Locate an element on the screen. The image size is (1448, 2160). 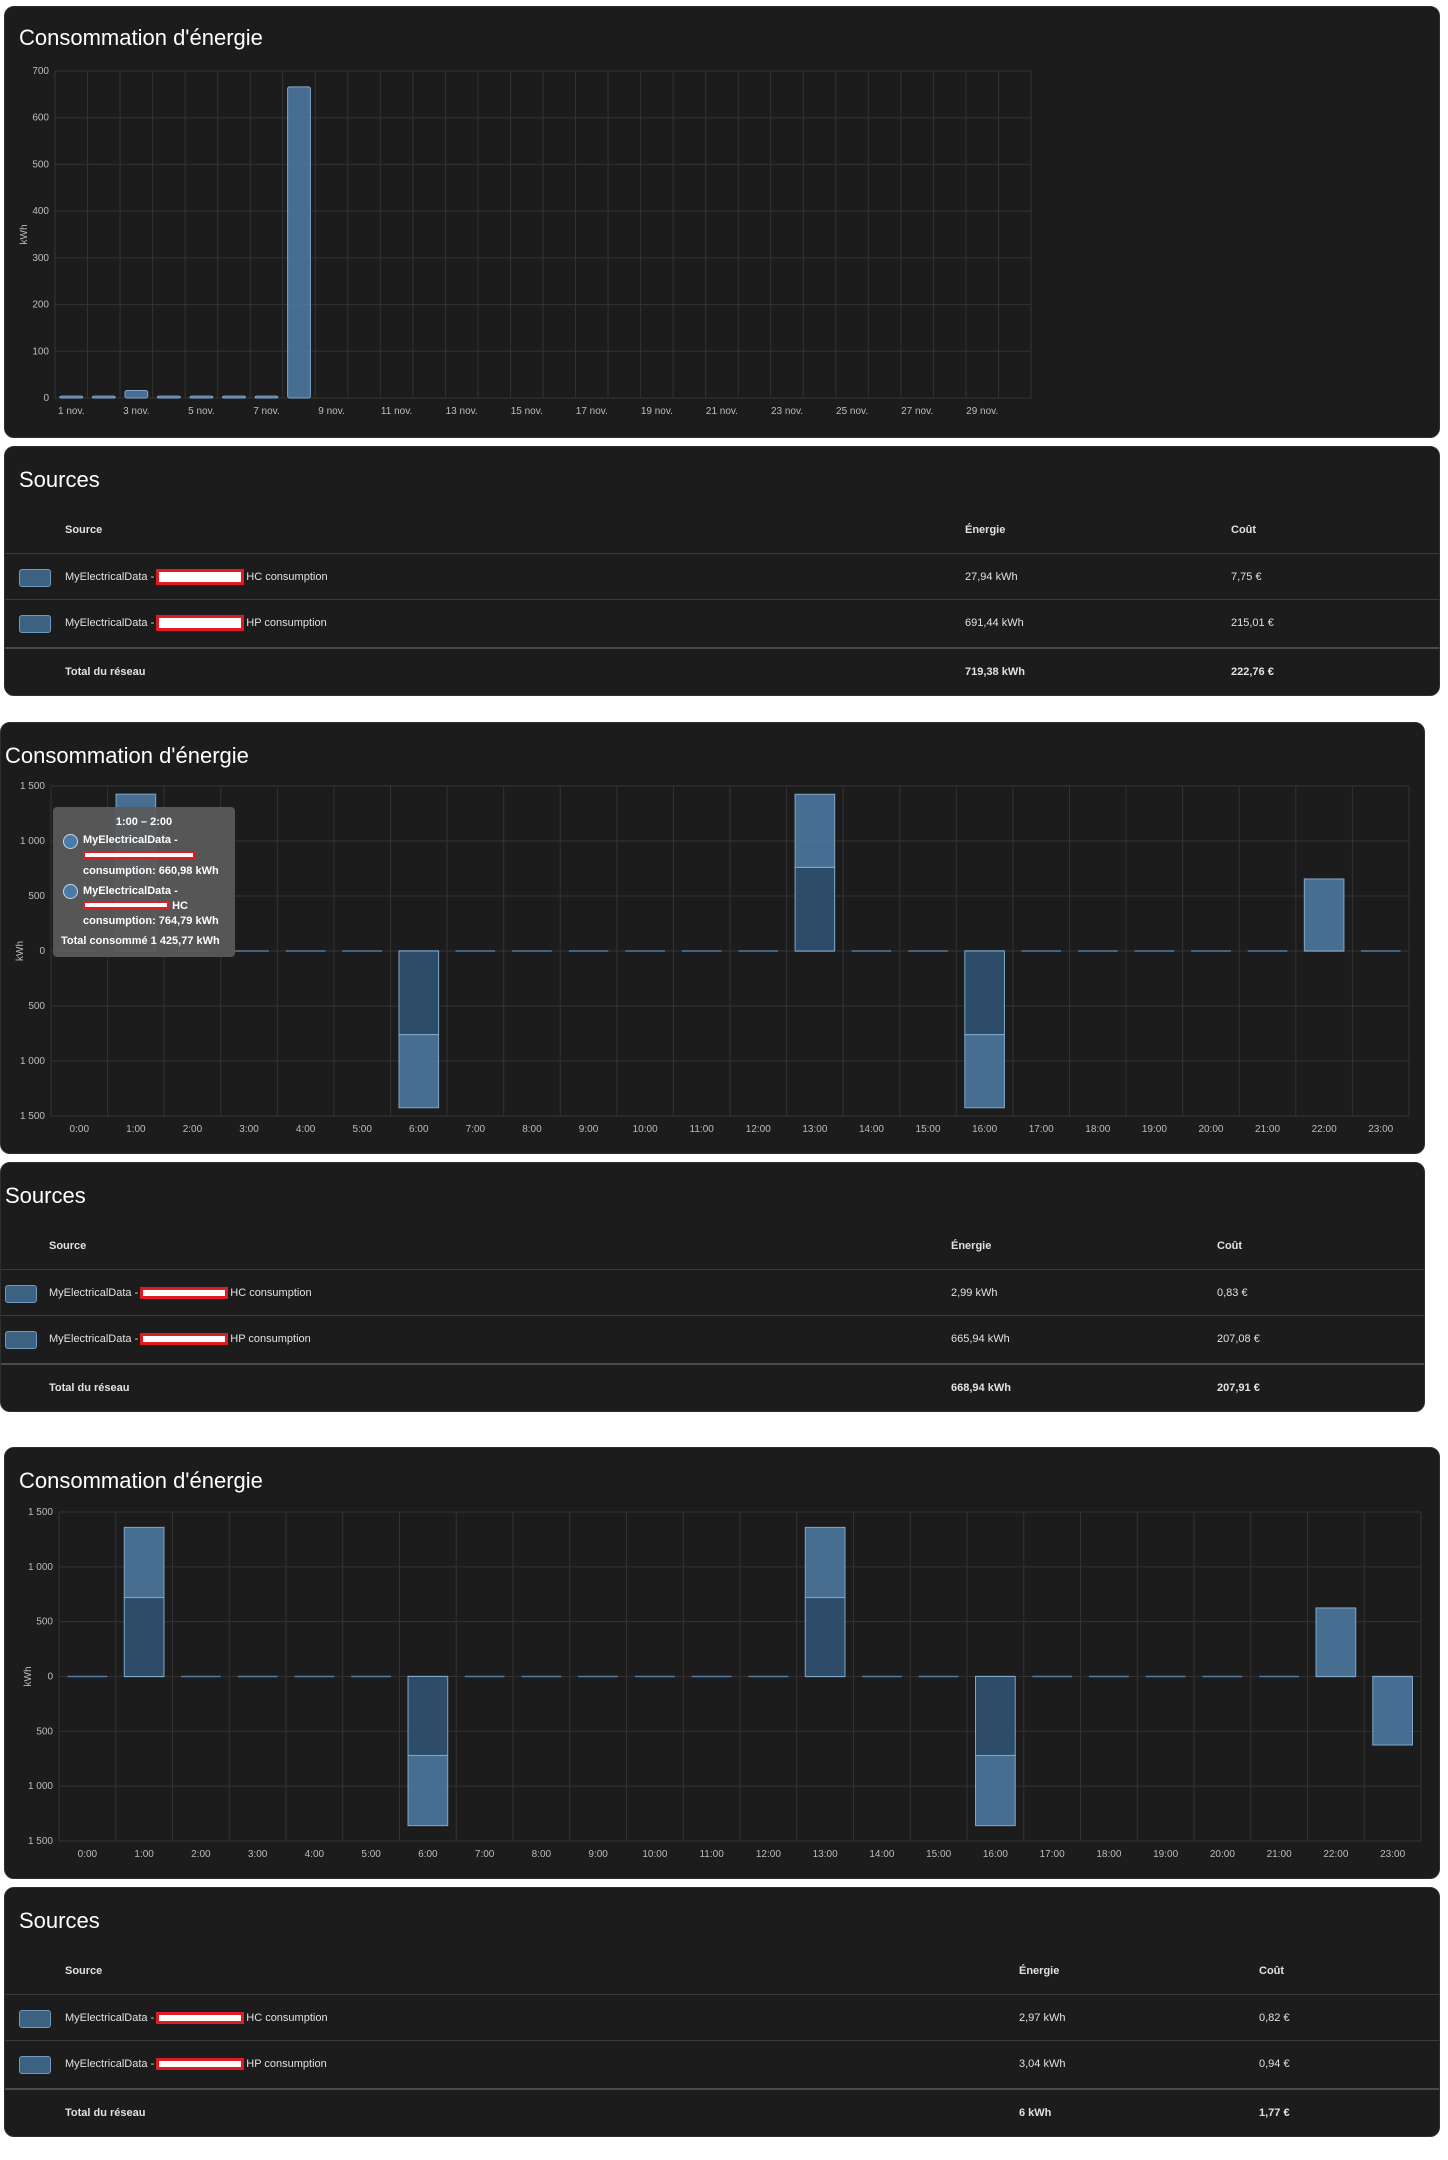
source-name: MyElectricalData - HP consumption is located at coordinates (196, 623).